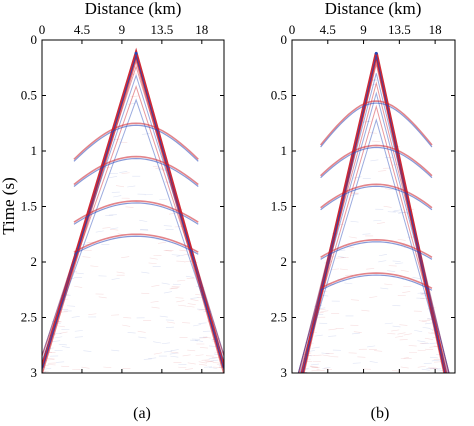 Image resolution: width=474 pixels, height=426 pixels. What do you see at coordinates (373, 9) in the screenshot?
I see `panel-b-xlabel: Distance (km)` at bounding box center [373, 9].